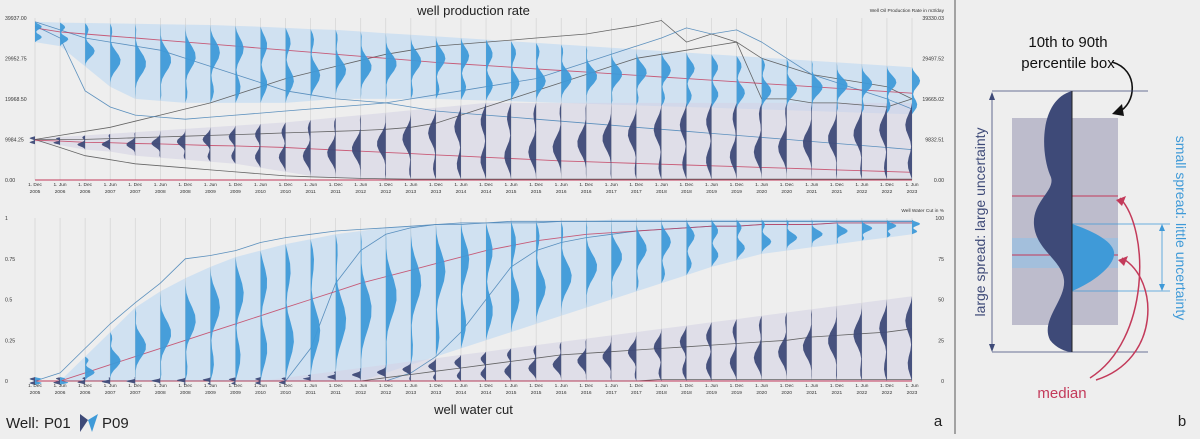  What do you see at coordinates (737, 188) in the screenshot?
I see `x-tick-label: 1. Dec 2019` at bounding box center [737, 188].